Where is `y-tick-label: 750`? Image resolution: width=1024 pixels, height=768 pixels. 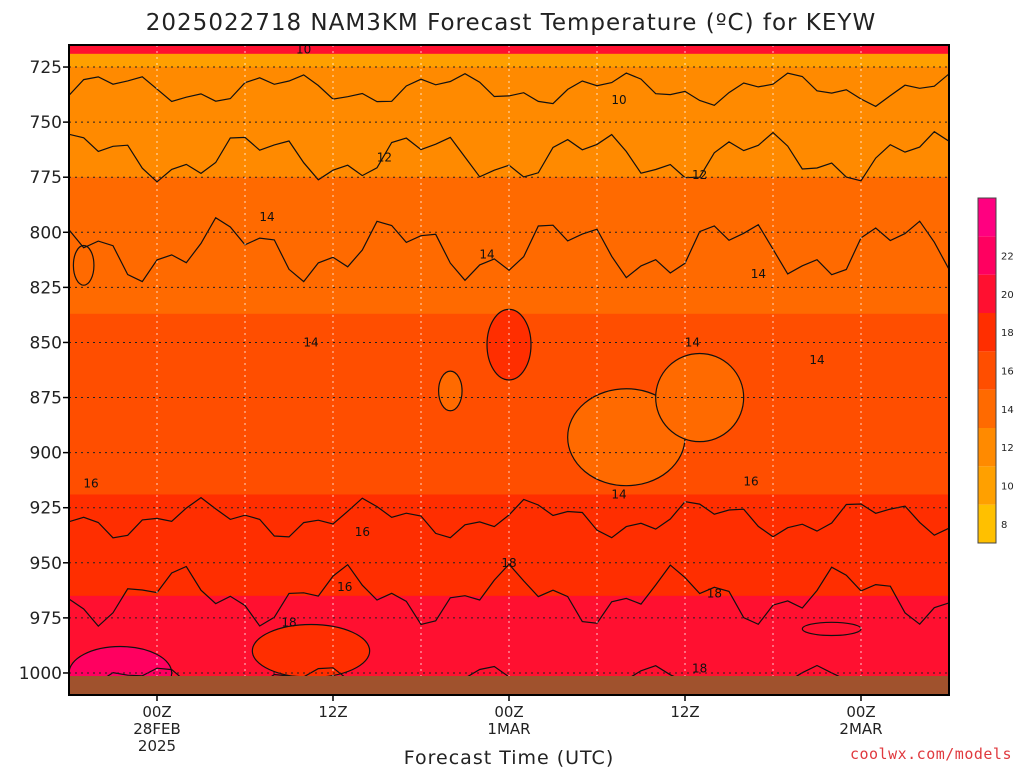
y-tick-label: 750 is located at coordinates (46, 123).